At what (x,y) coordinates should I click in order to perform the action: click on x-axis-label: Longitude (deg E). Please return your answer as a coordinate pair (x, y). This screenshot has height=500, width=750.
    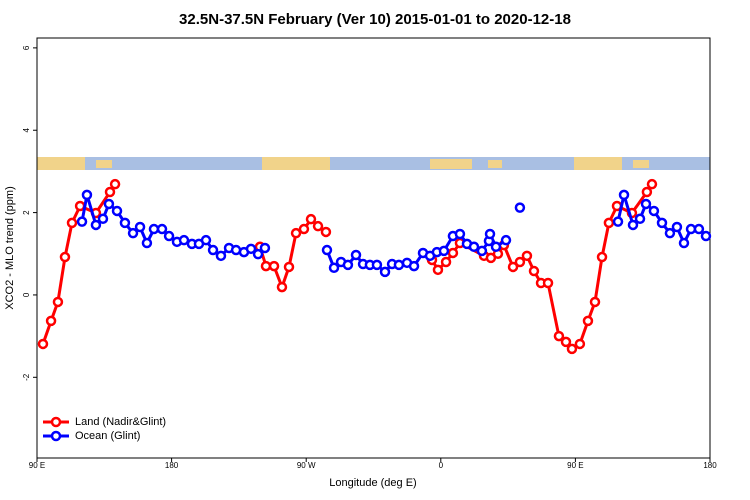
    Looking at the image, I should click on (372, 483).